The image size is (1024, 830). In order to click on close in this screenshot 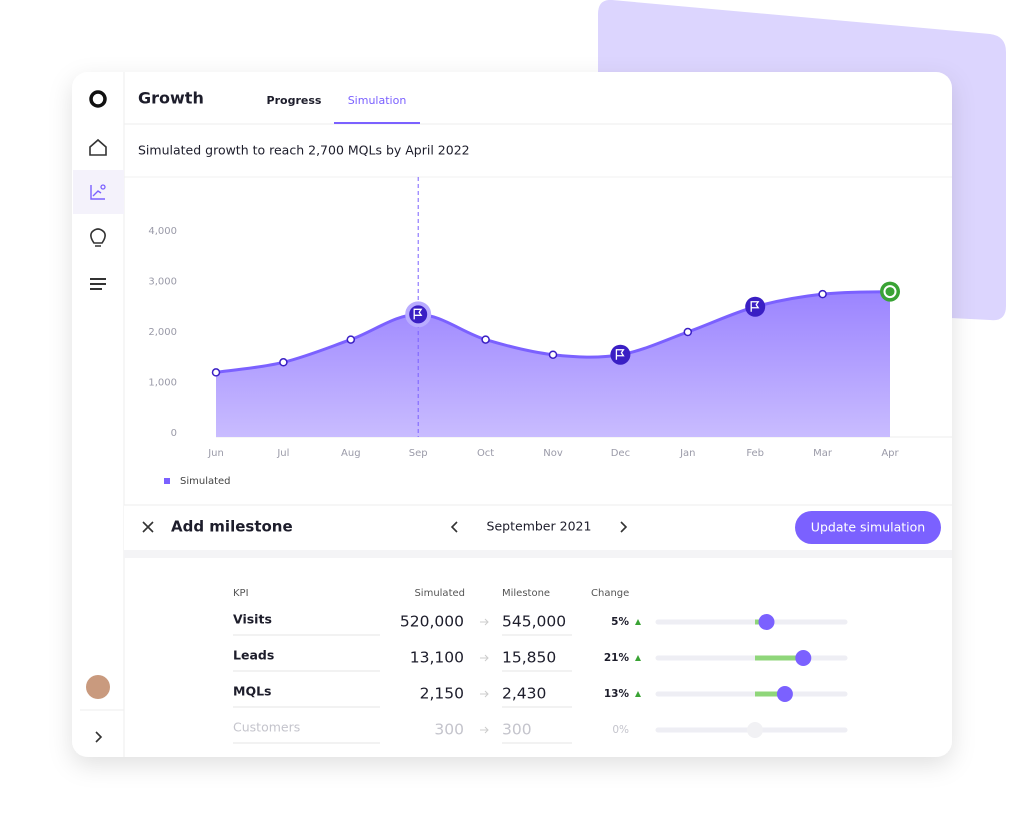, I will do `click(148, 527)`.